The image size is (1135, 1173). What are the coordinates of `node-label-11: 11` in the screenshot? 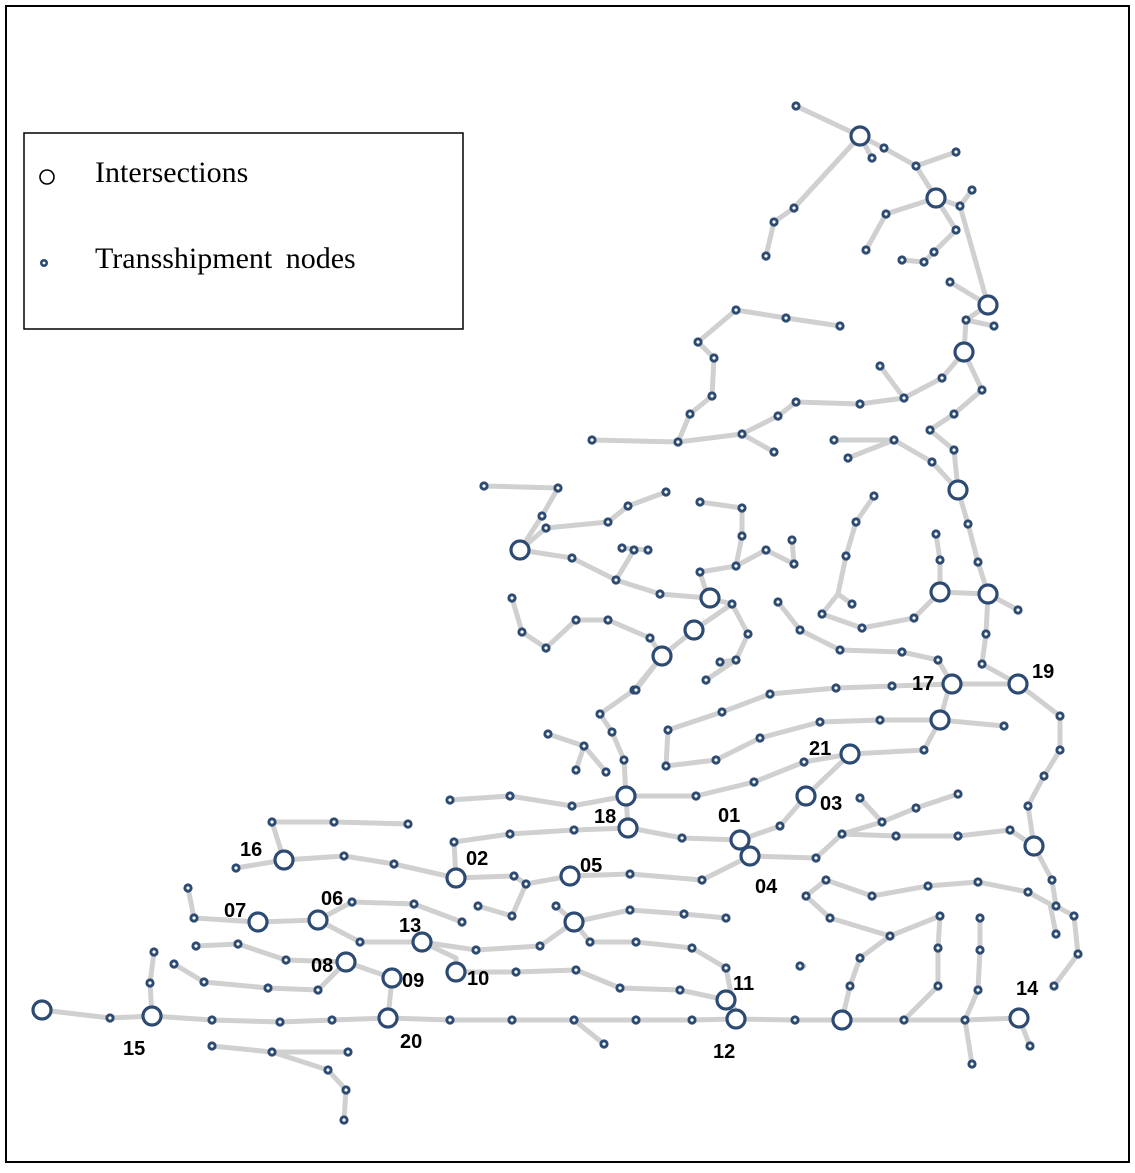 It's located at (743, 984).